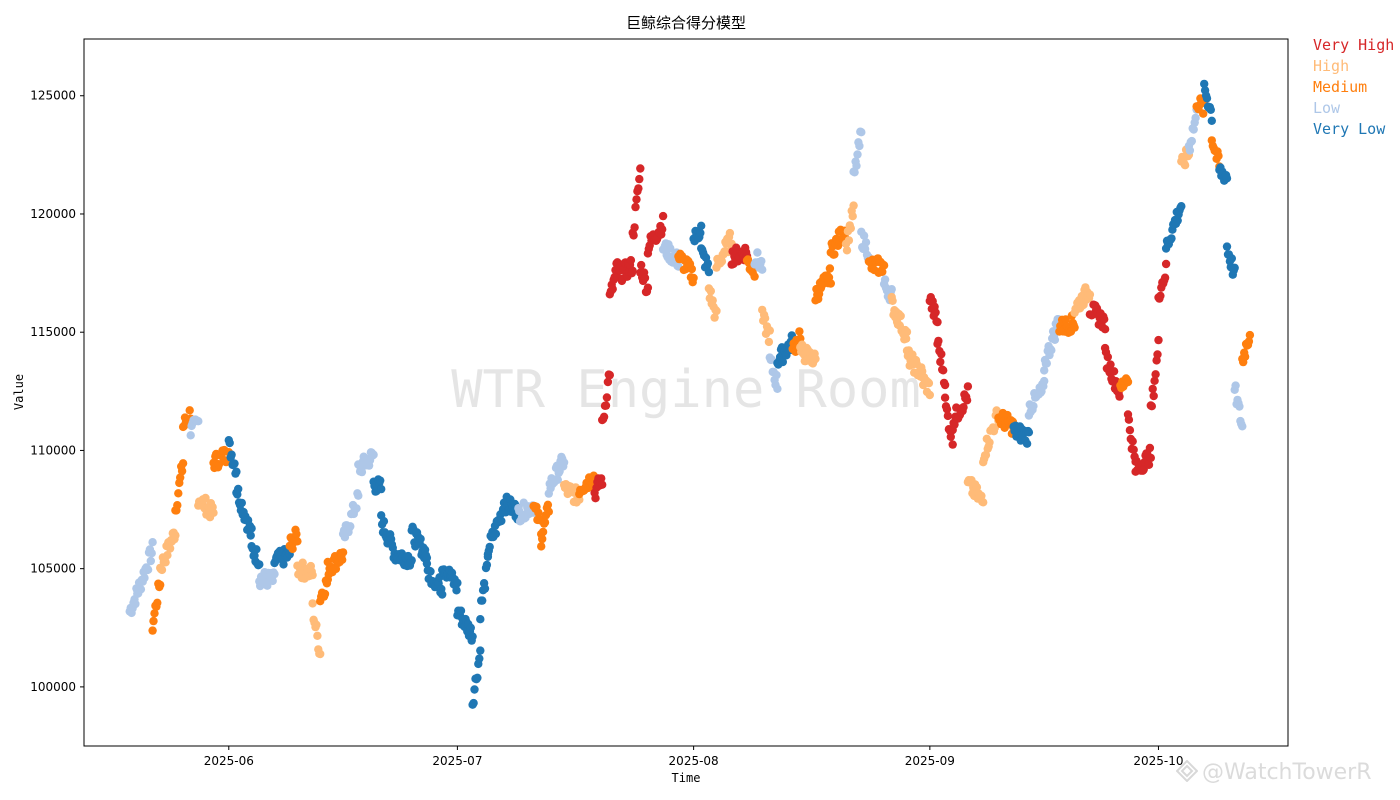 The width and height of the screenshot is (1400, 800). I want to click on y-axis: 100000 105000 110000 115000 120000 125000, so click(57, 391).